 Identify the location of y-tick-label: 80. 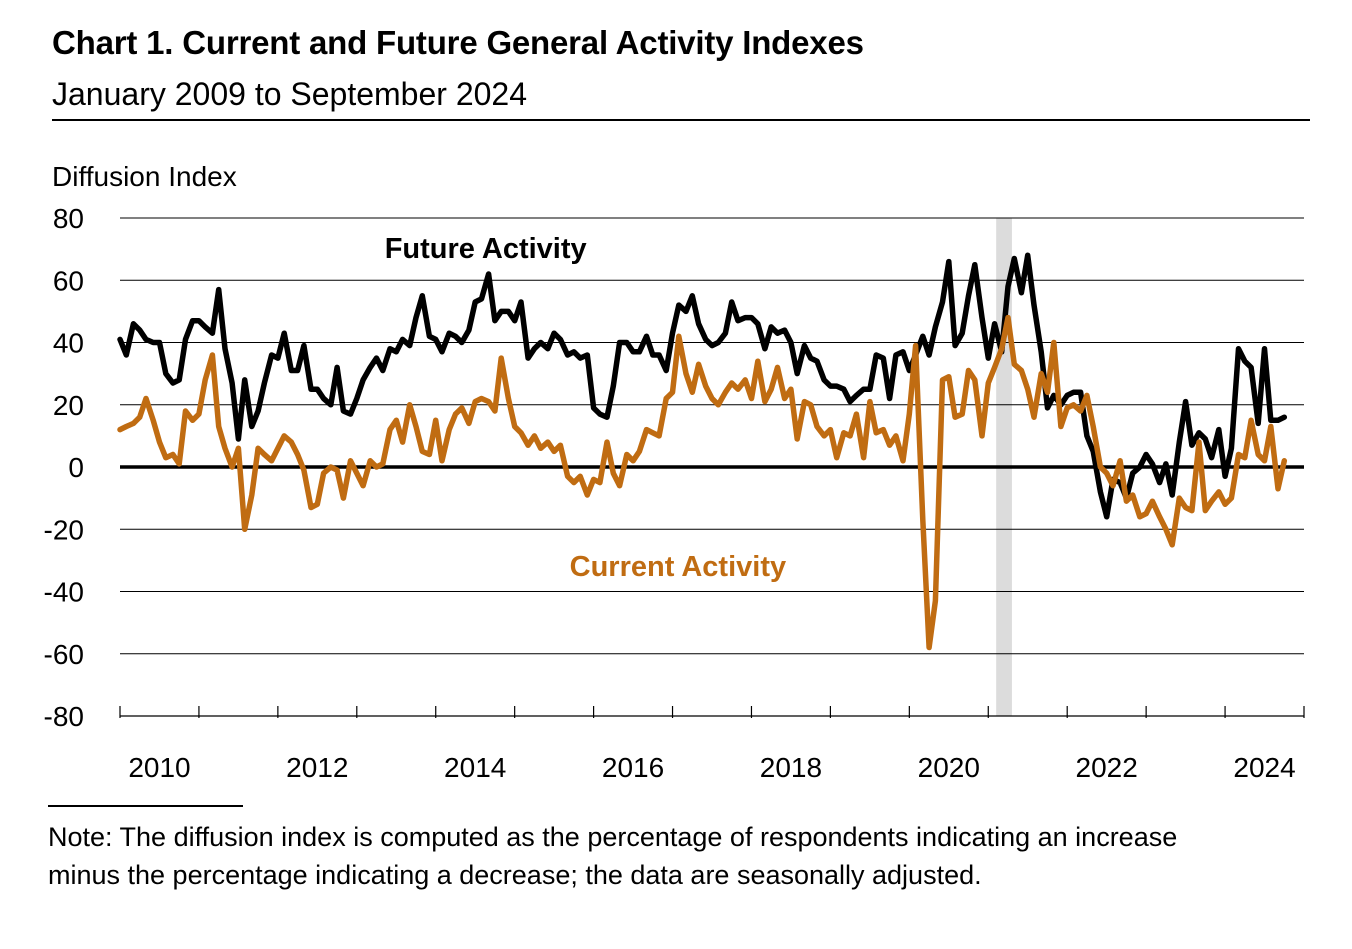
(68, 218).